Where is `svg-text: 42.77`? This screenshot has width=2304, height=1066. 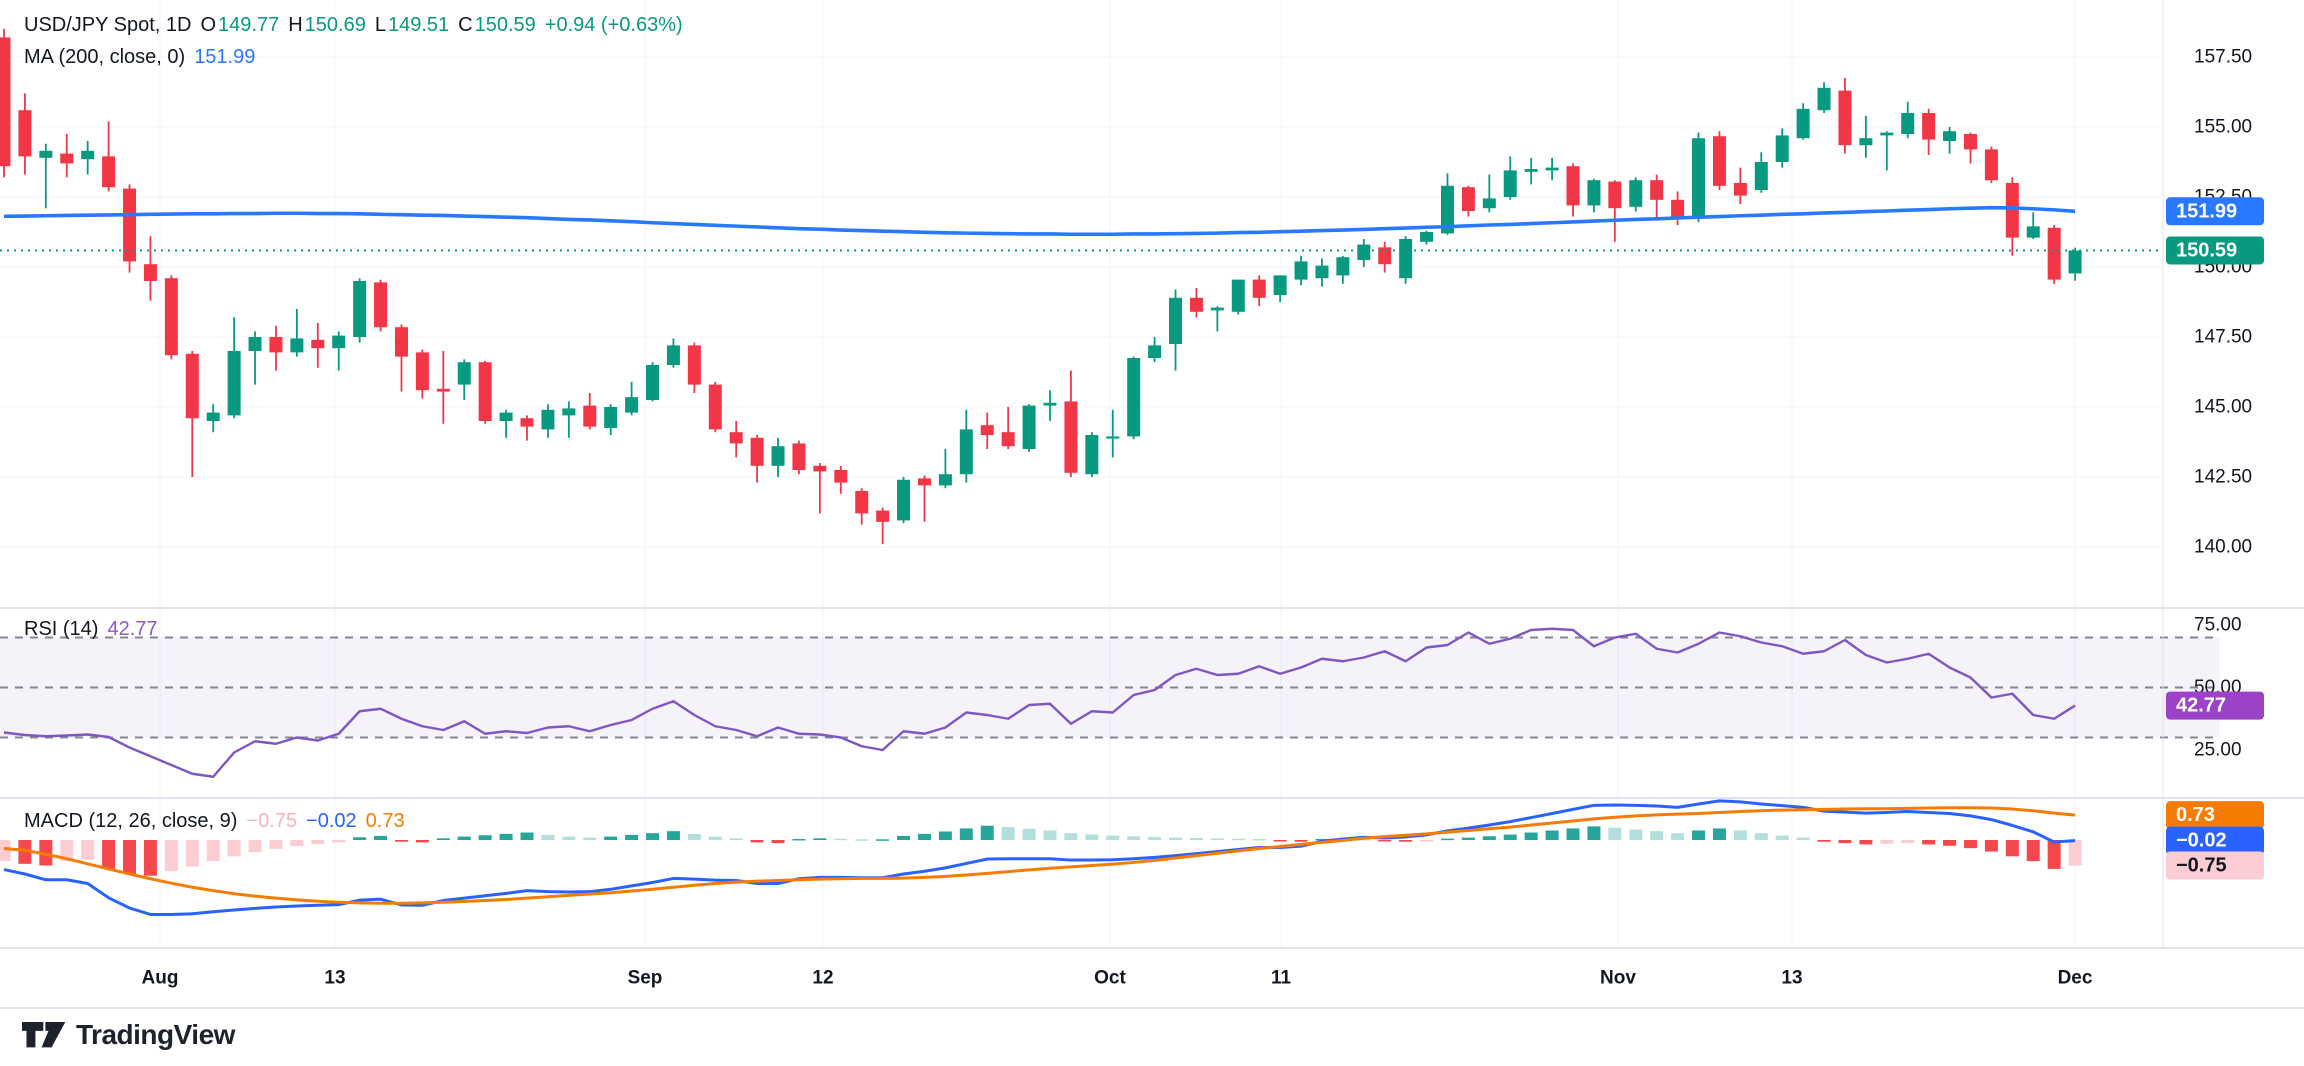 svg-text: 42.77 is located at coordinates (2201, 706).